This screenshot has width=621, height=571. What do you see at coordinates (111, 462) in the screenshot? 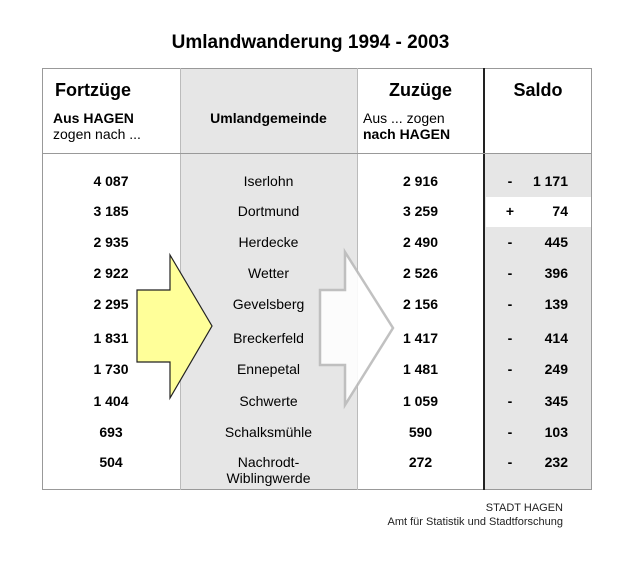
I see `cell-fortzuege: 504` at bounding box center [111, 462].